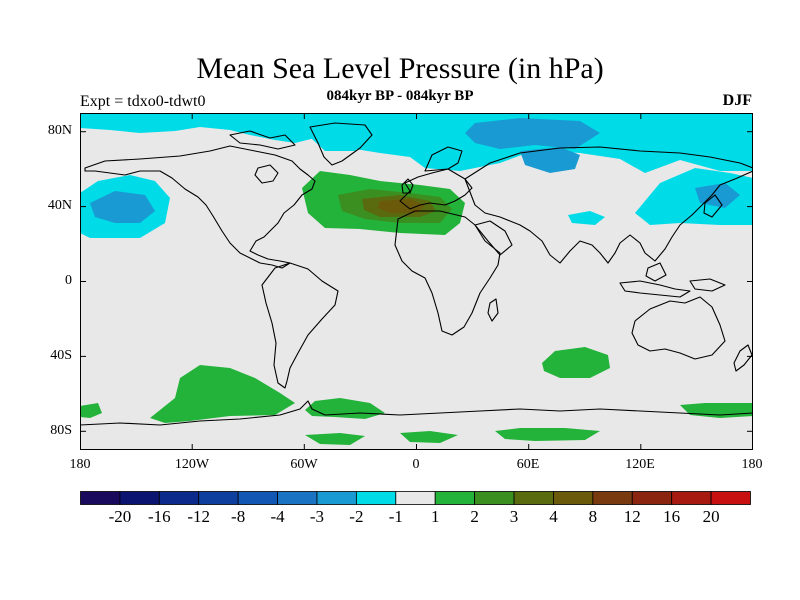 The image size is (800, 600). Describe the element at coordinates (672, 516) in the screenshot. I see `colorbar-tick-label: 16` at that location.